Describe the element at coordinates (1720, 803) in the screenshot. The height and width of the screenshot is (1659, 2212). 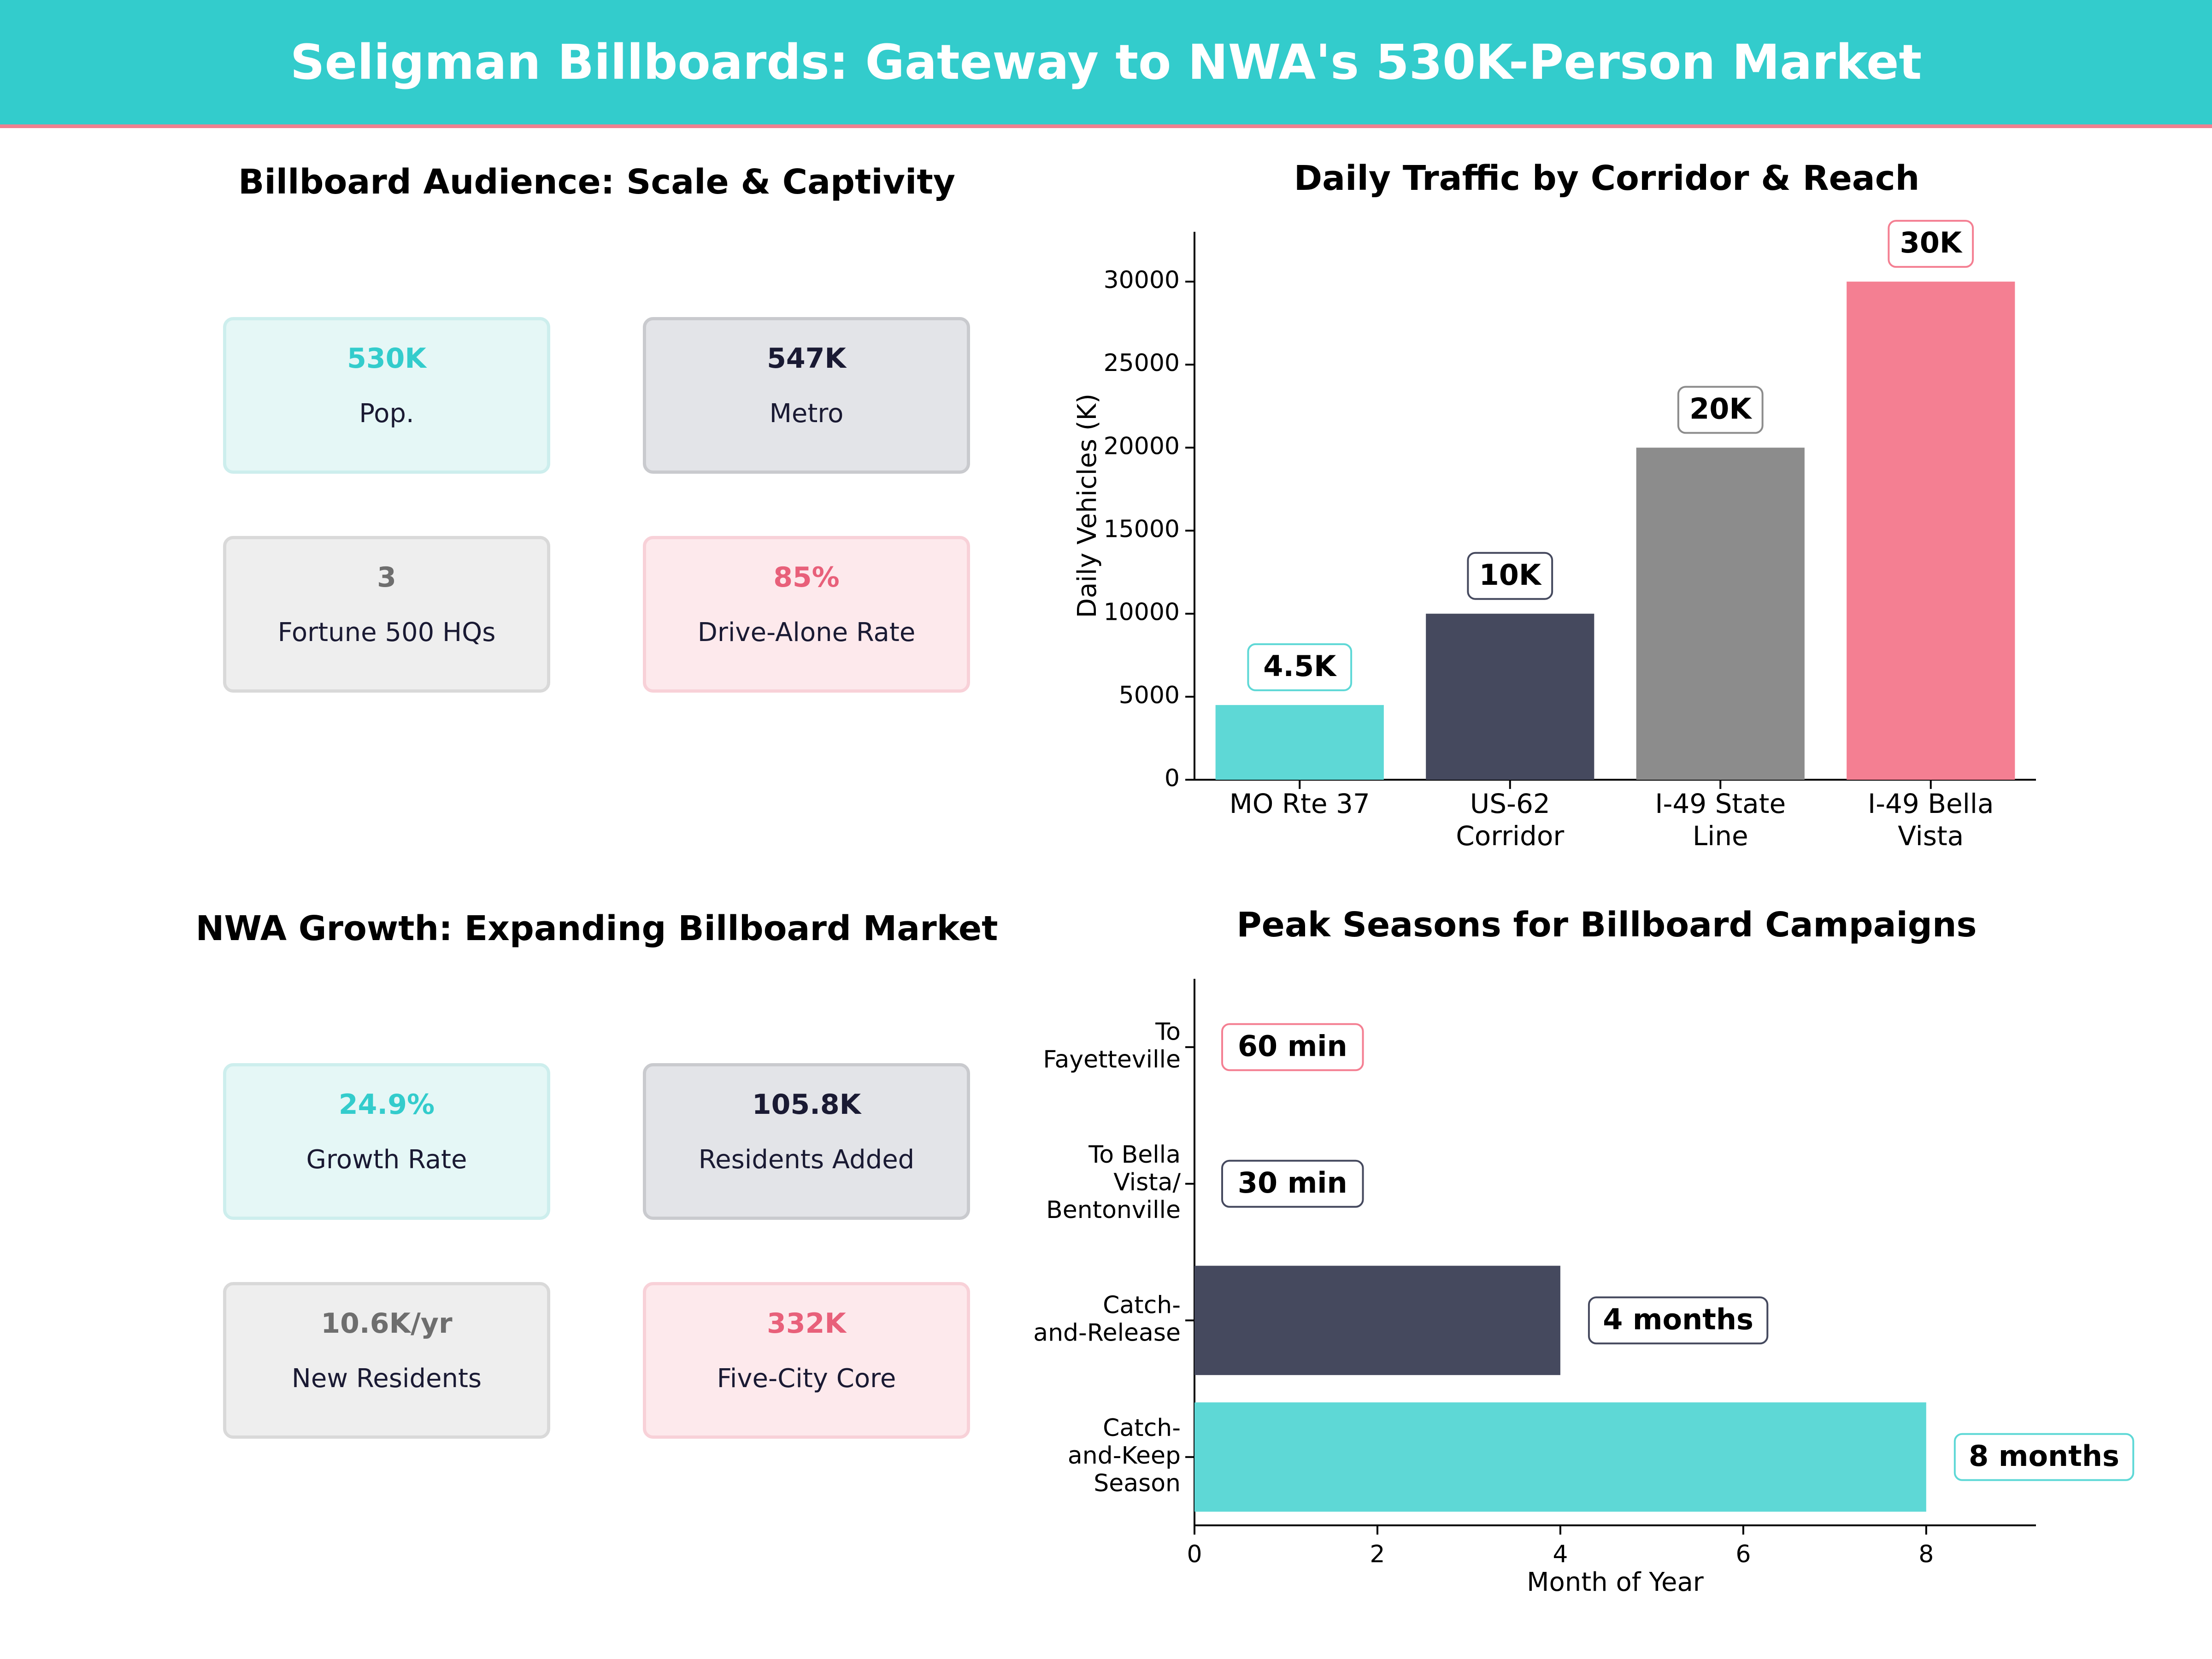
I see `x-tick-label: I-49 State` at that location.